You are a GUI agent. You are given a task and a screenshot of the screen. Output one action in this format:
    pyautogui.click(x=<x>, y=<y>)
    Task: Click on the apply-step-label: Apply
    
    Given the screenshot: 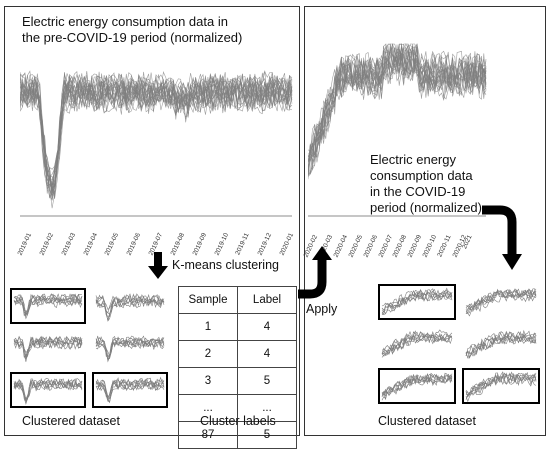 What is the action you would take?
    pyautogui.click(x=322, y=309)
    